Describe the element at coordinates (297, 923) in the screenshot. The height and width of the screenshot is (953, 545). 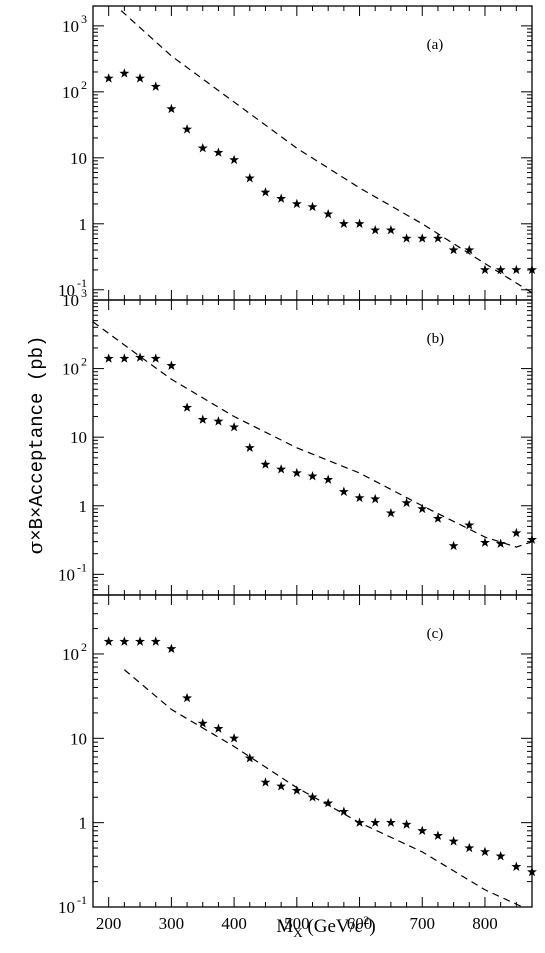
I see `x-tick-label: 500` at that location.